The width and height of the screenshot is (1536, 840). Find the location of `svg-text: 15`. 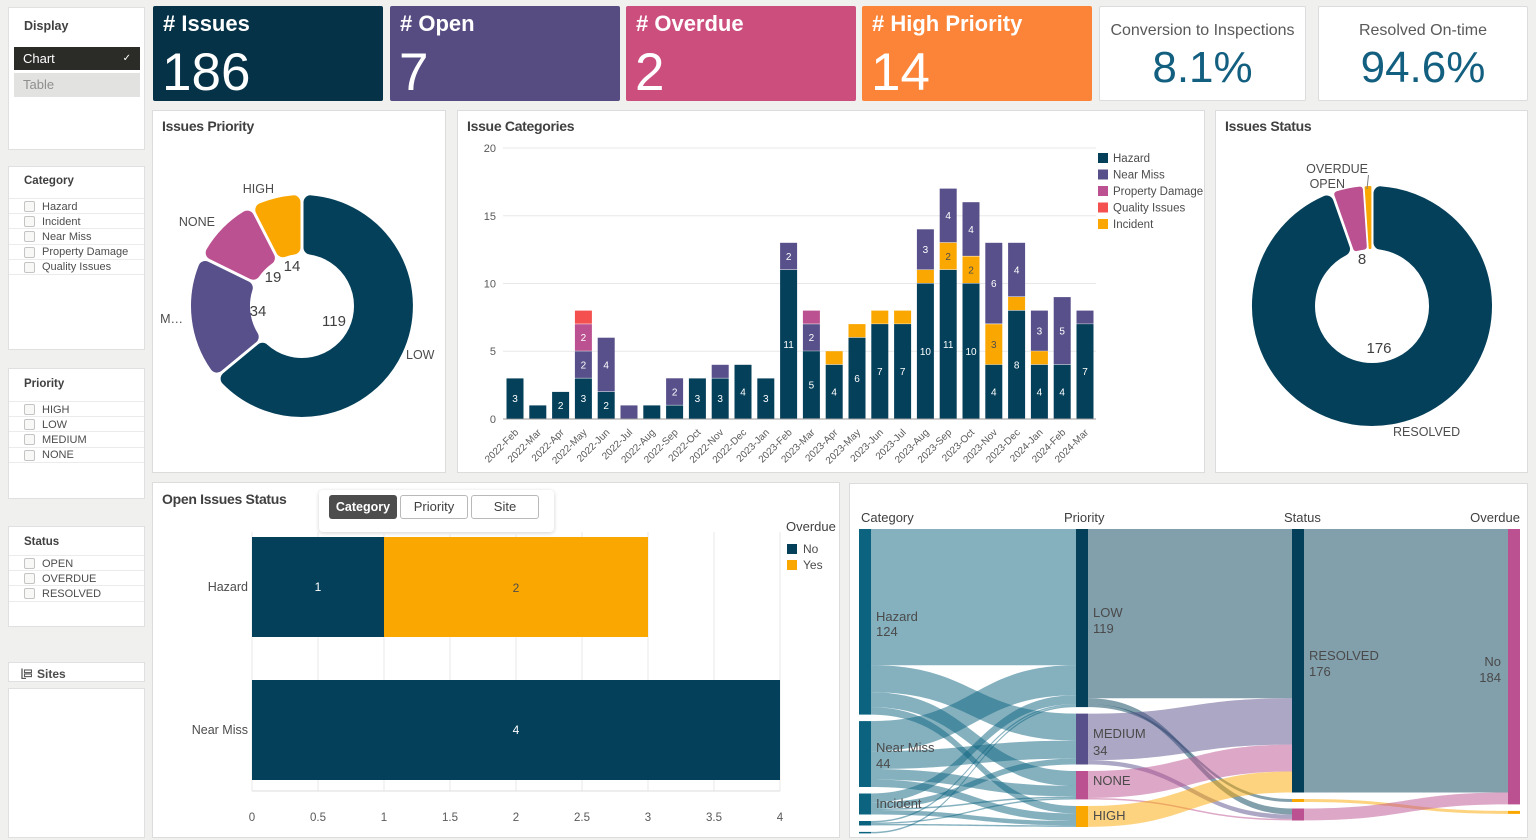

svg-text: 15 is located at coordinates (490, 217).